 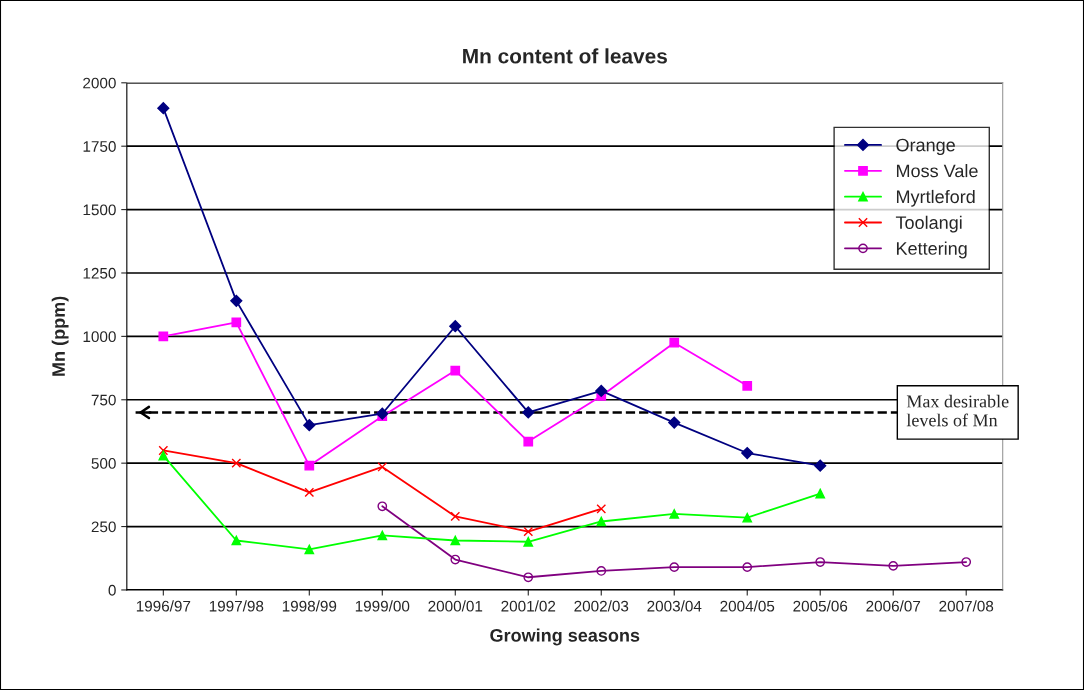 What do you see at coordinates (455, 606) in the screenshot?
I see `x-tick-label: 2000/01` at bounding box center [455, 606].